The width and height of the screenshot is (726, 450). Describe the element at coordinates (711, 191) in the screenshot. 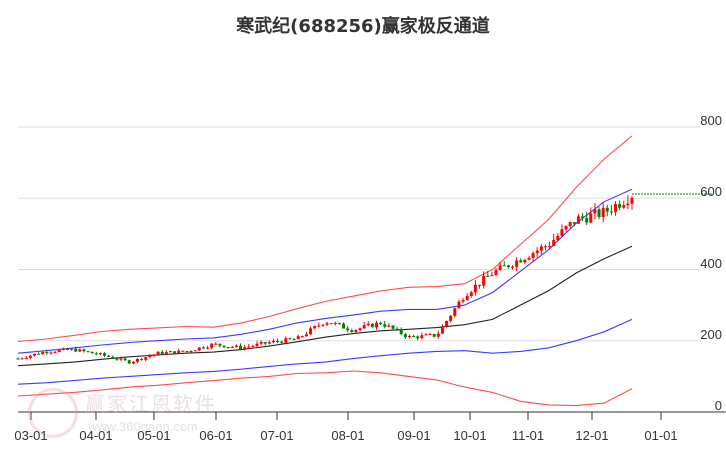

I see `y-tick-600: 600` at that location.